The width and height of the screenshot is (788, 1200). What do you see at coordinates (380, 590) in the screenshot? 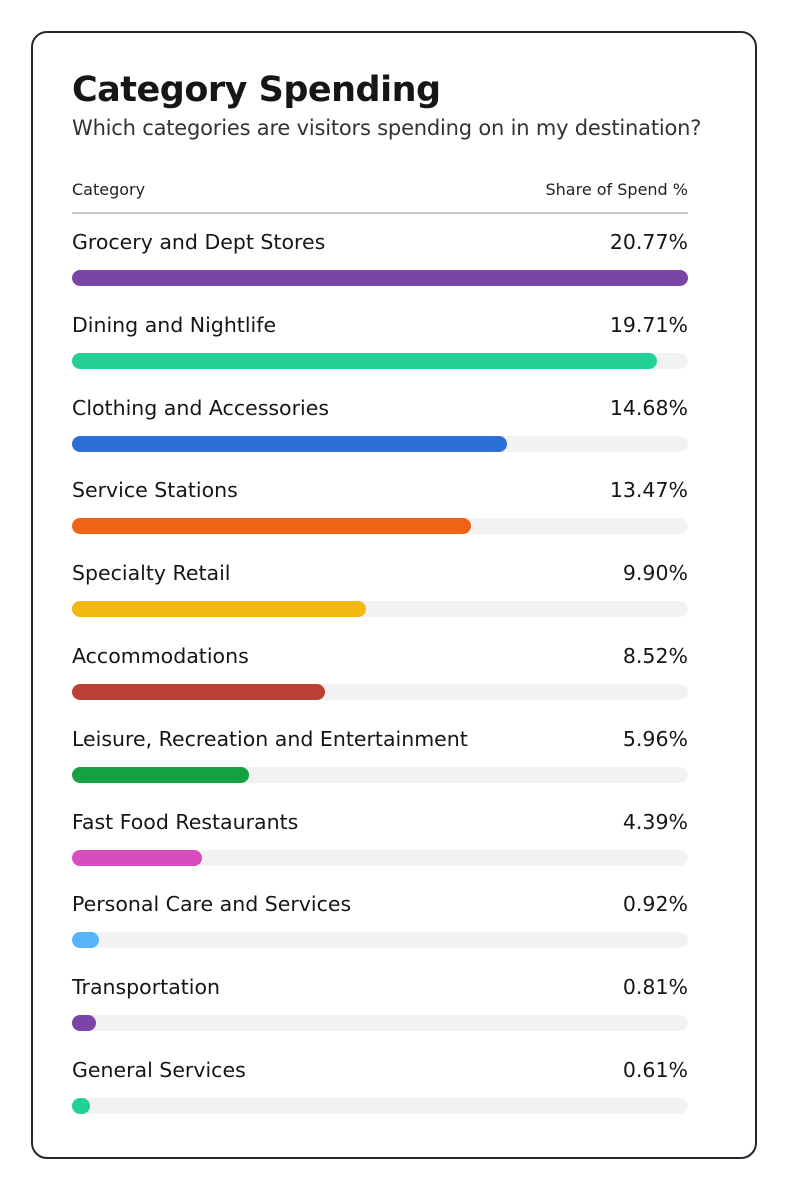
I see `bar-row: Specialty Retail 9.90%` at bounding box center [380, 590].